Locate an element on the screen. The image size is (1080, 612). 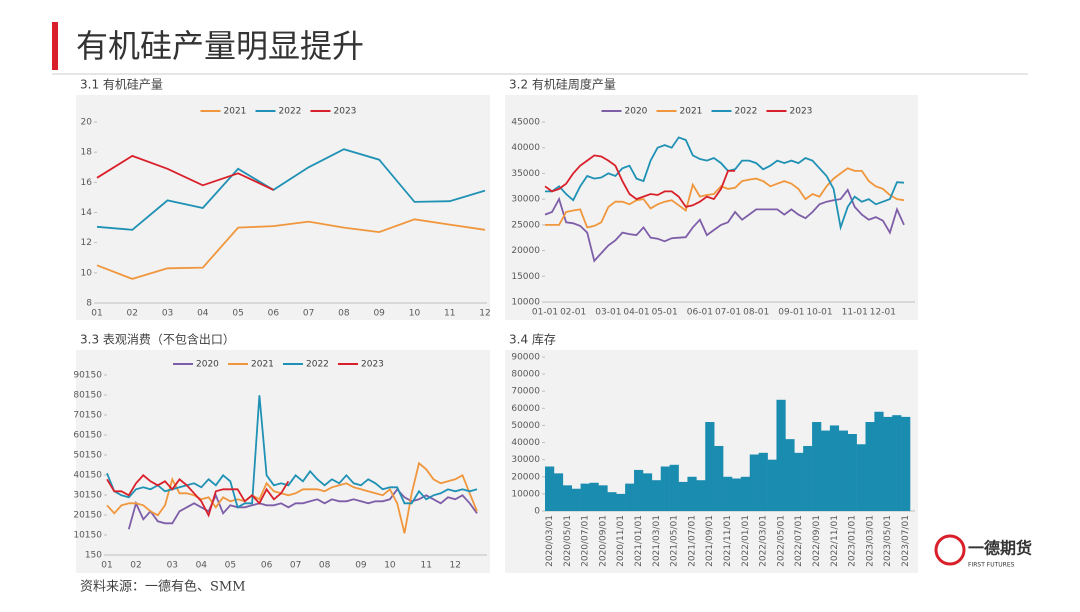
x-tick-label: 05 is located at coordinates (230, 566).